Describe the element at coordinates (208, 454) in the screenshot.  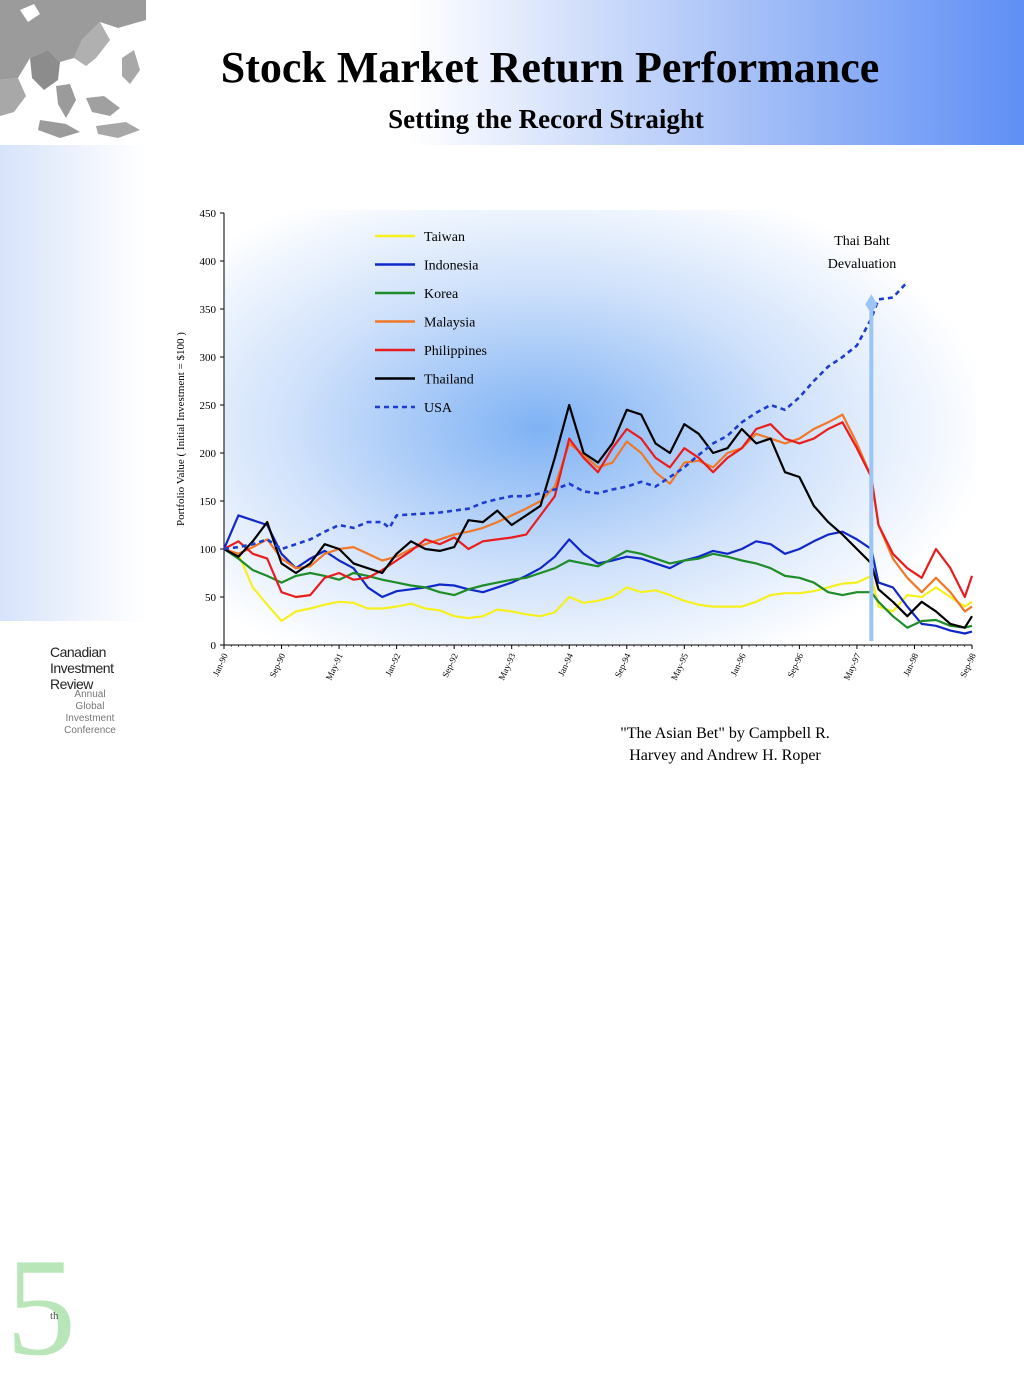
I see `y-tick-label-200: 200` at that location.